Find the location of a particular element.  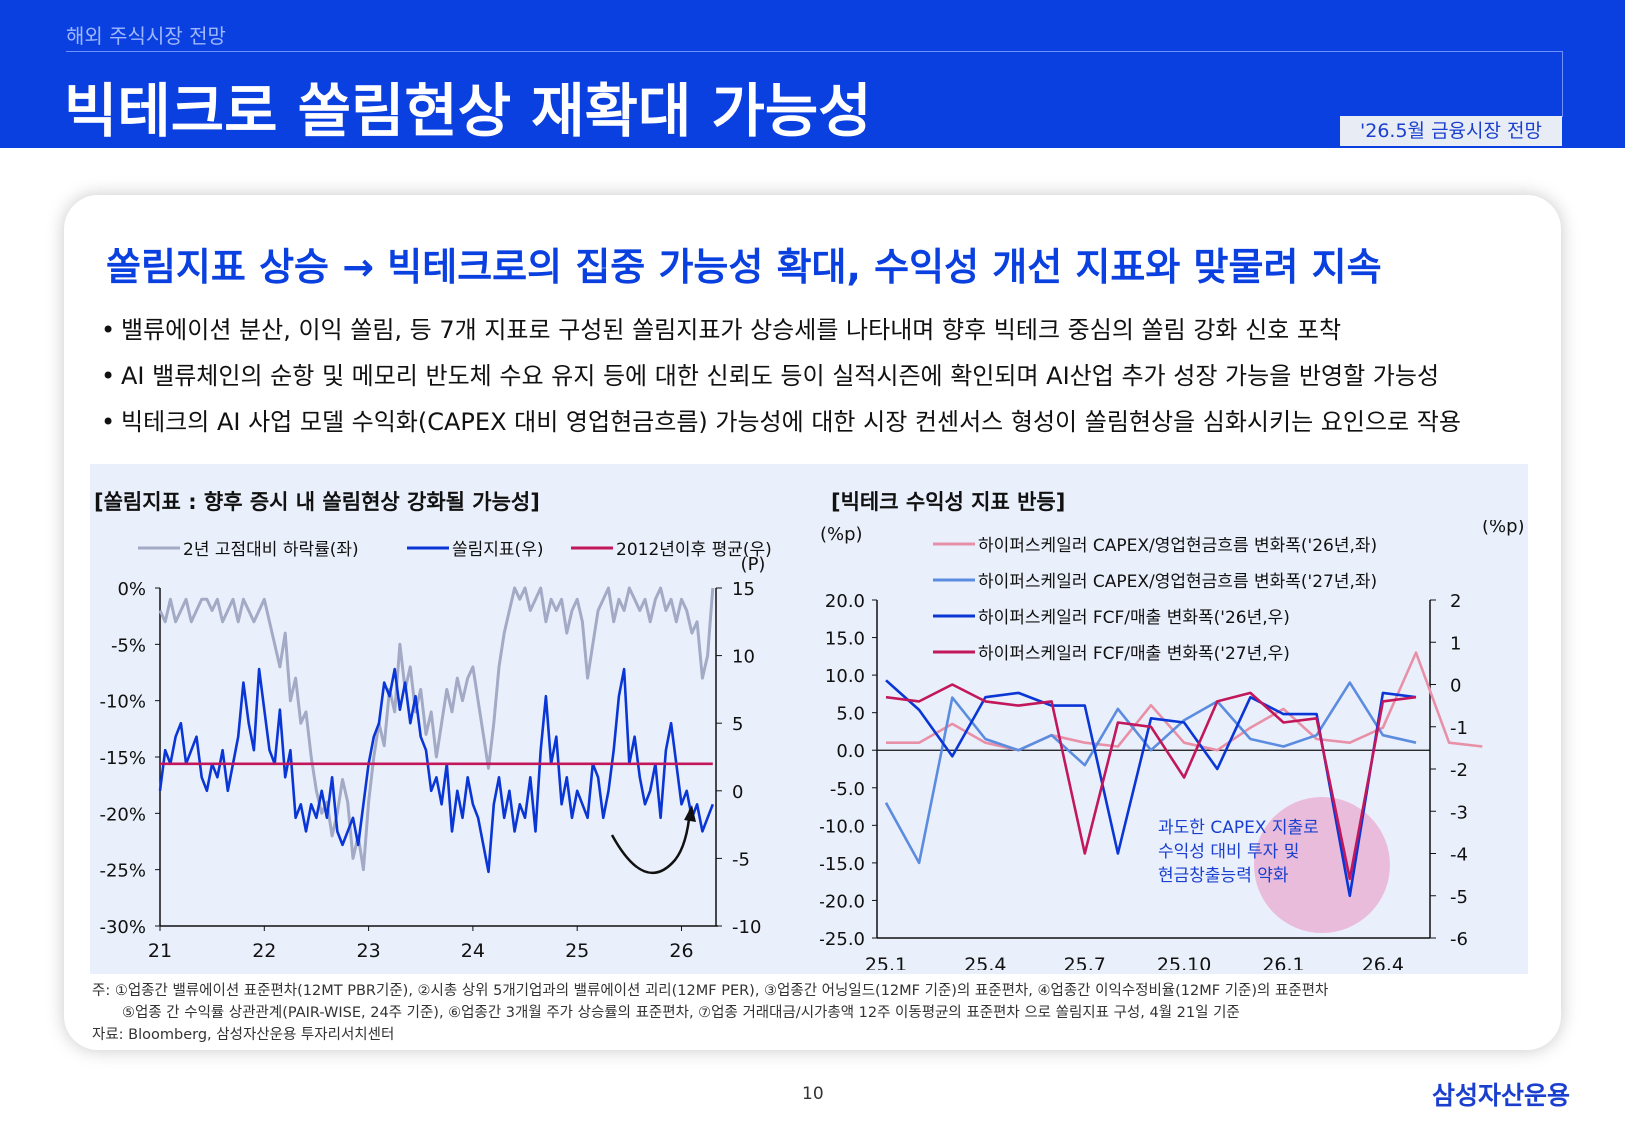

annotation-text: 과도한 CAPEX 지출로 is located at coordinates (1238, 828).